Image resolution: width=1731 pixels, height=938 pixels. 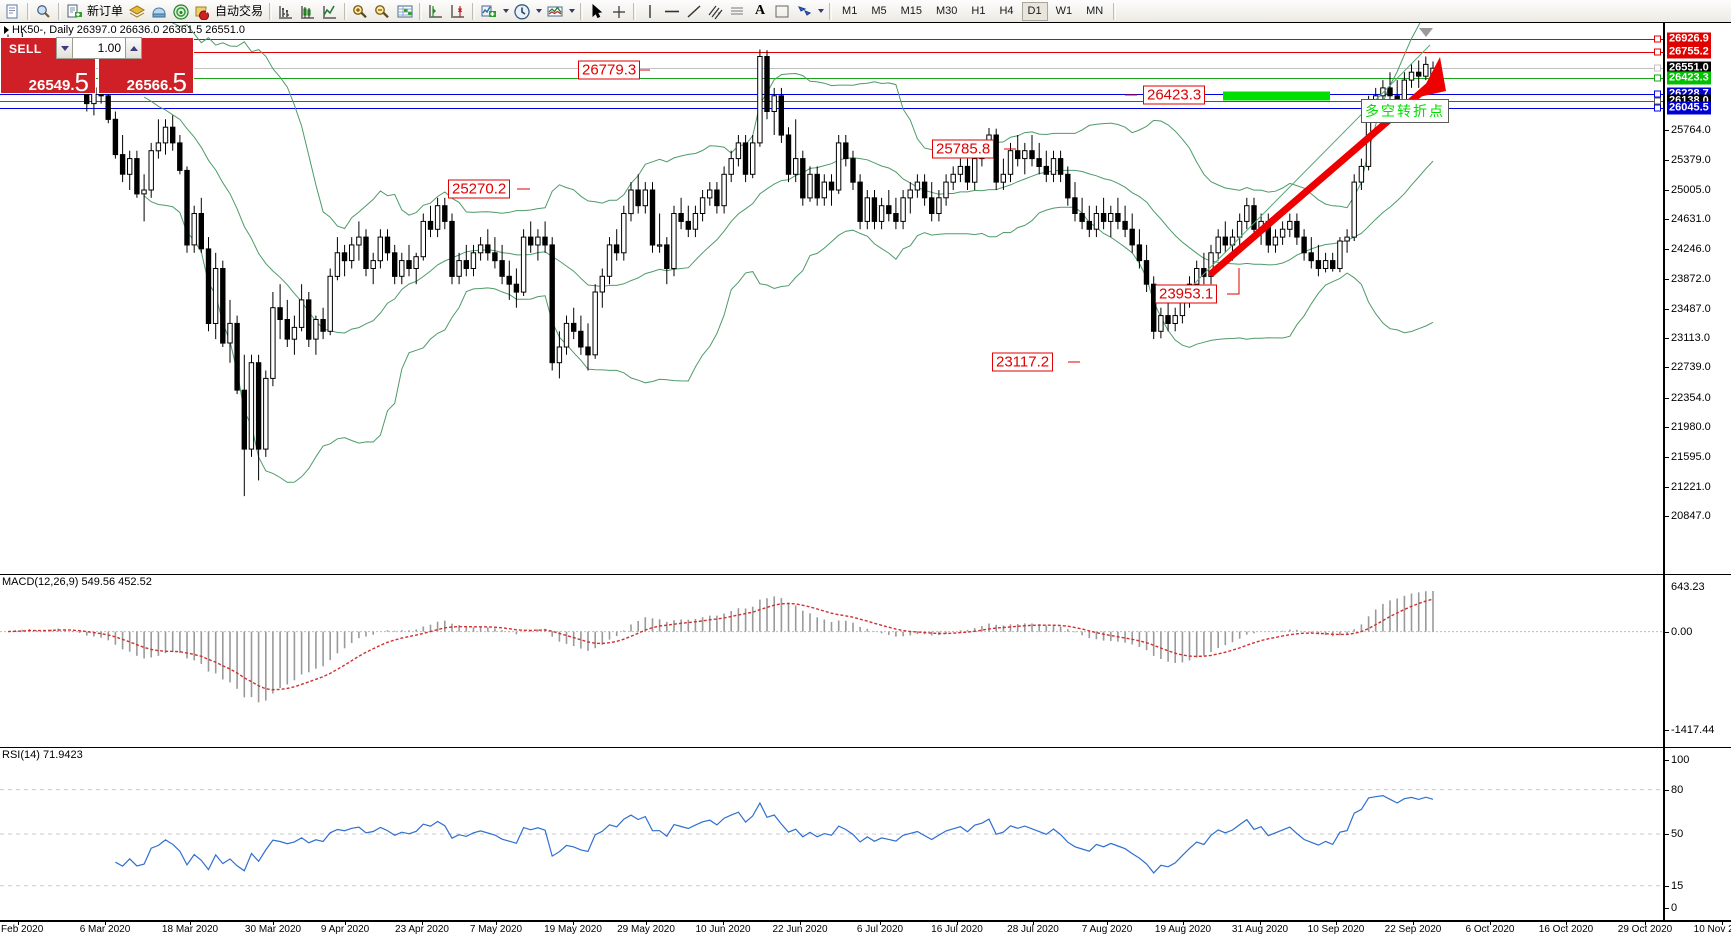 What do you see at coordinates (64, 48) in the screenshot?
I see `volume-decrease-button` at bounding box center [64, 48].